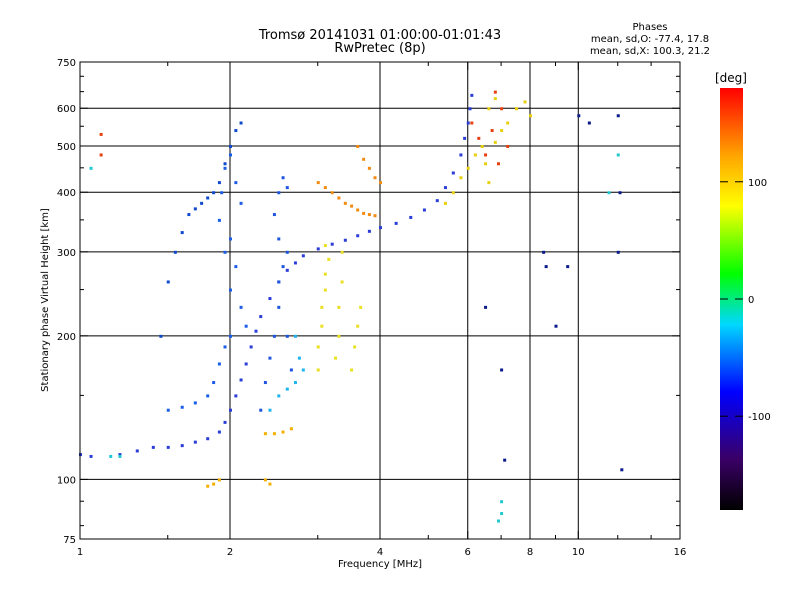 Image resolution: width=800 pixels, height=600 pixels. I want to click on x-tick-label: 6, so click(468, 552).